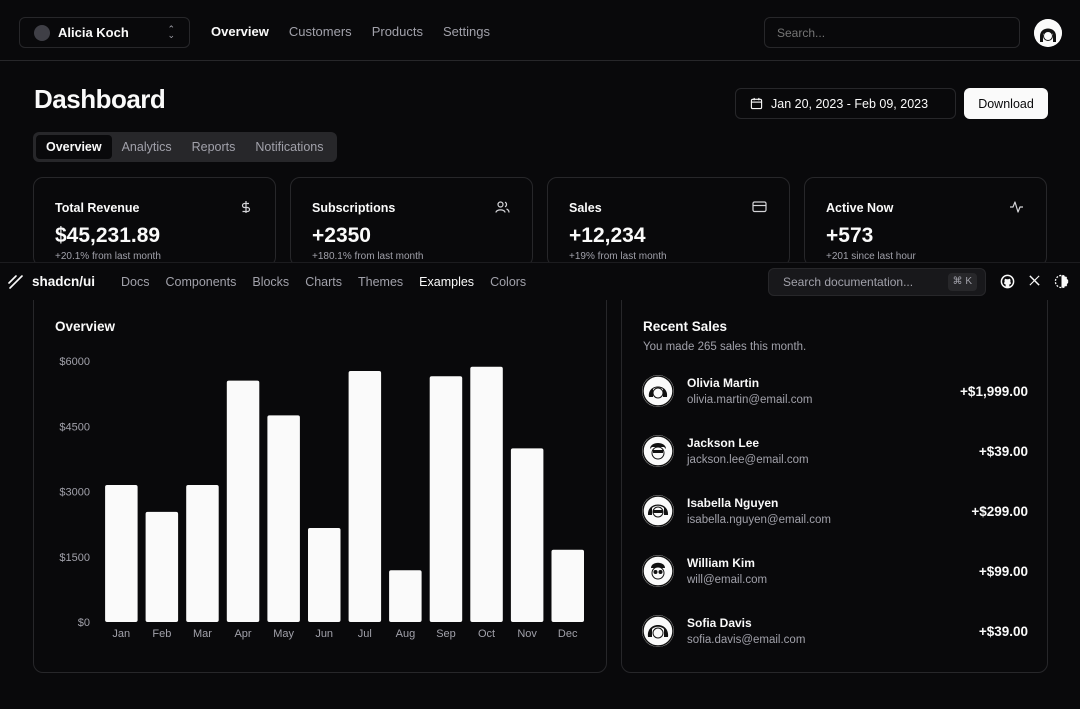 This screenshot has width=1080, height=709. I want to click on stat-value: $45,231.89, so click(108, 235).